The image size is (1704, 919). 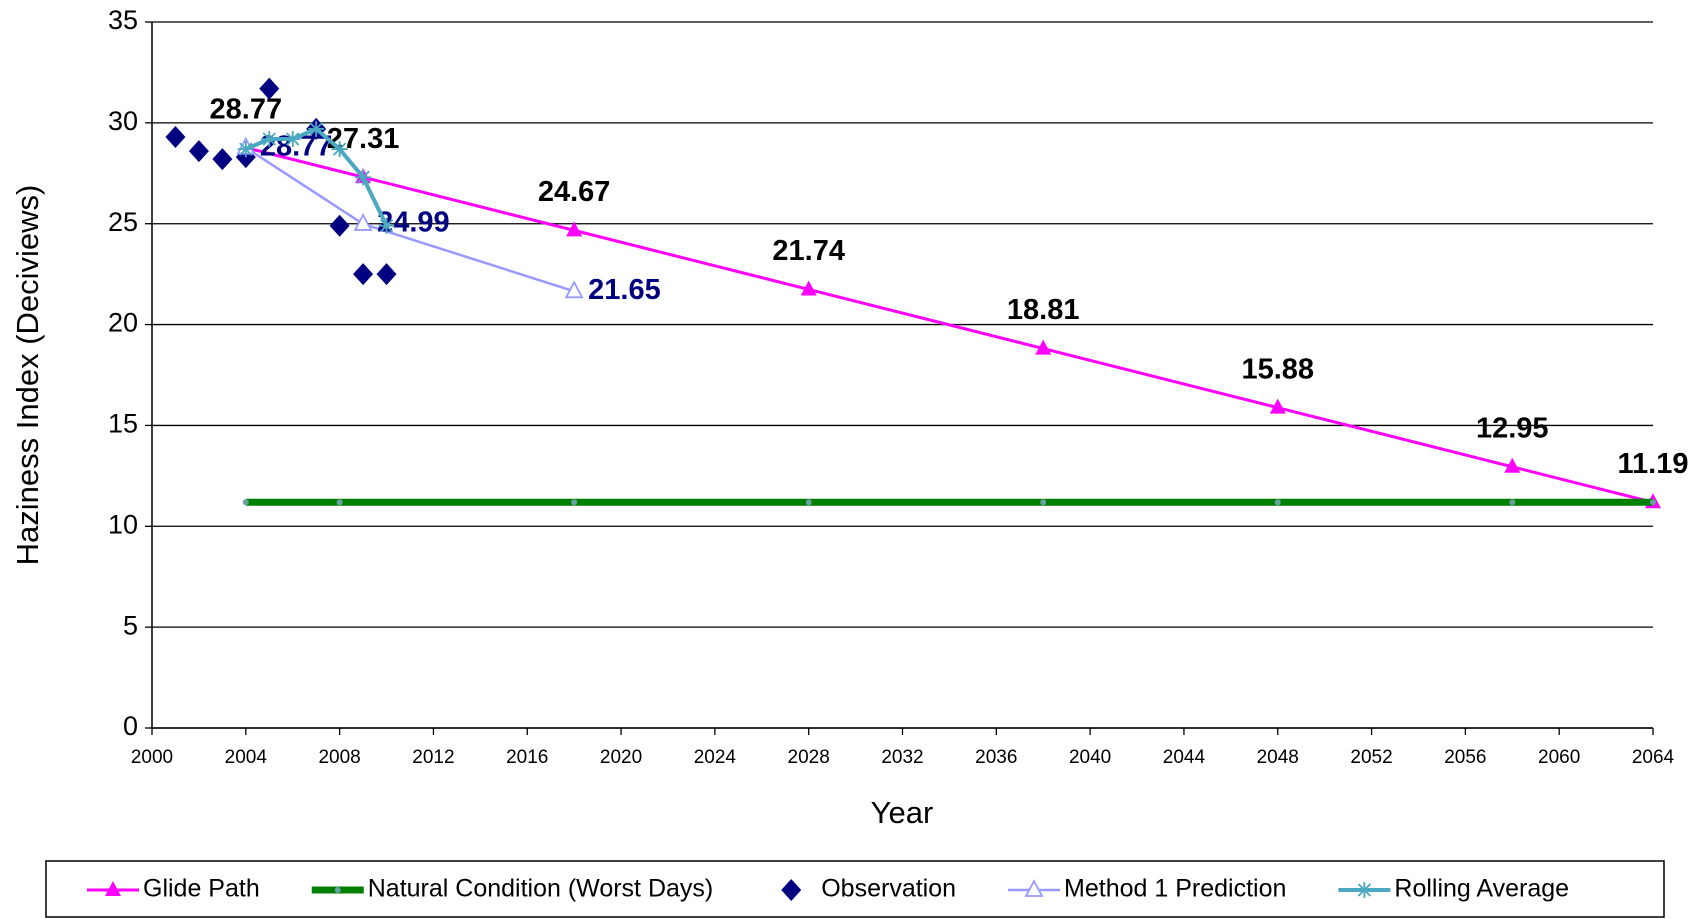 I want to click on x-tick-label: 2004, so click(x=246, y=757).